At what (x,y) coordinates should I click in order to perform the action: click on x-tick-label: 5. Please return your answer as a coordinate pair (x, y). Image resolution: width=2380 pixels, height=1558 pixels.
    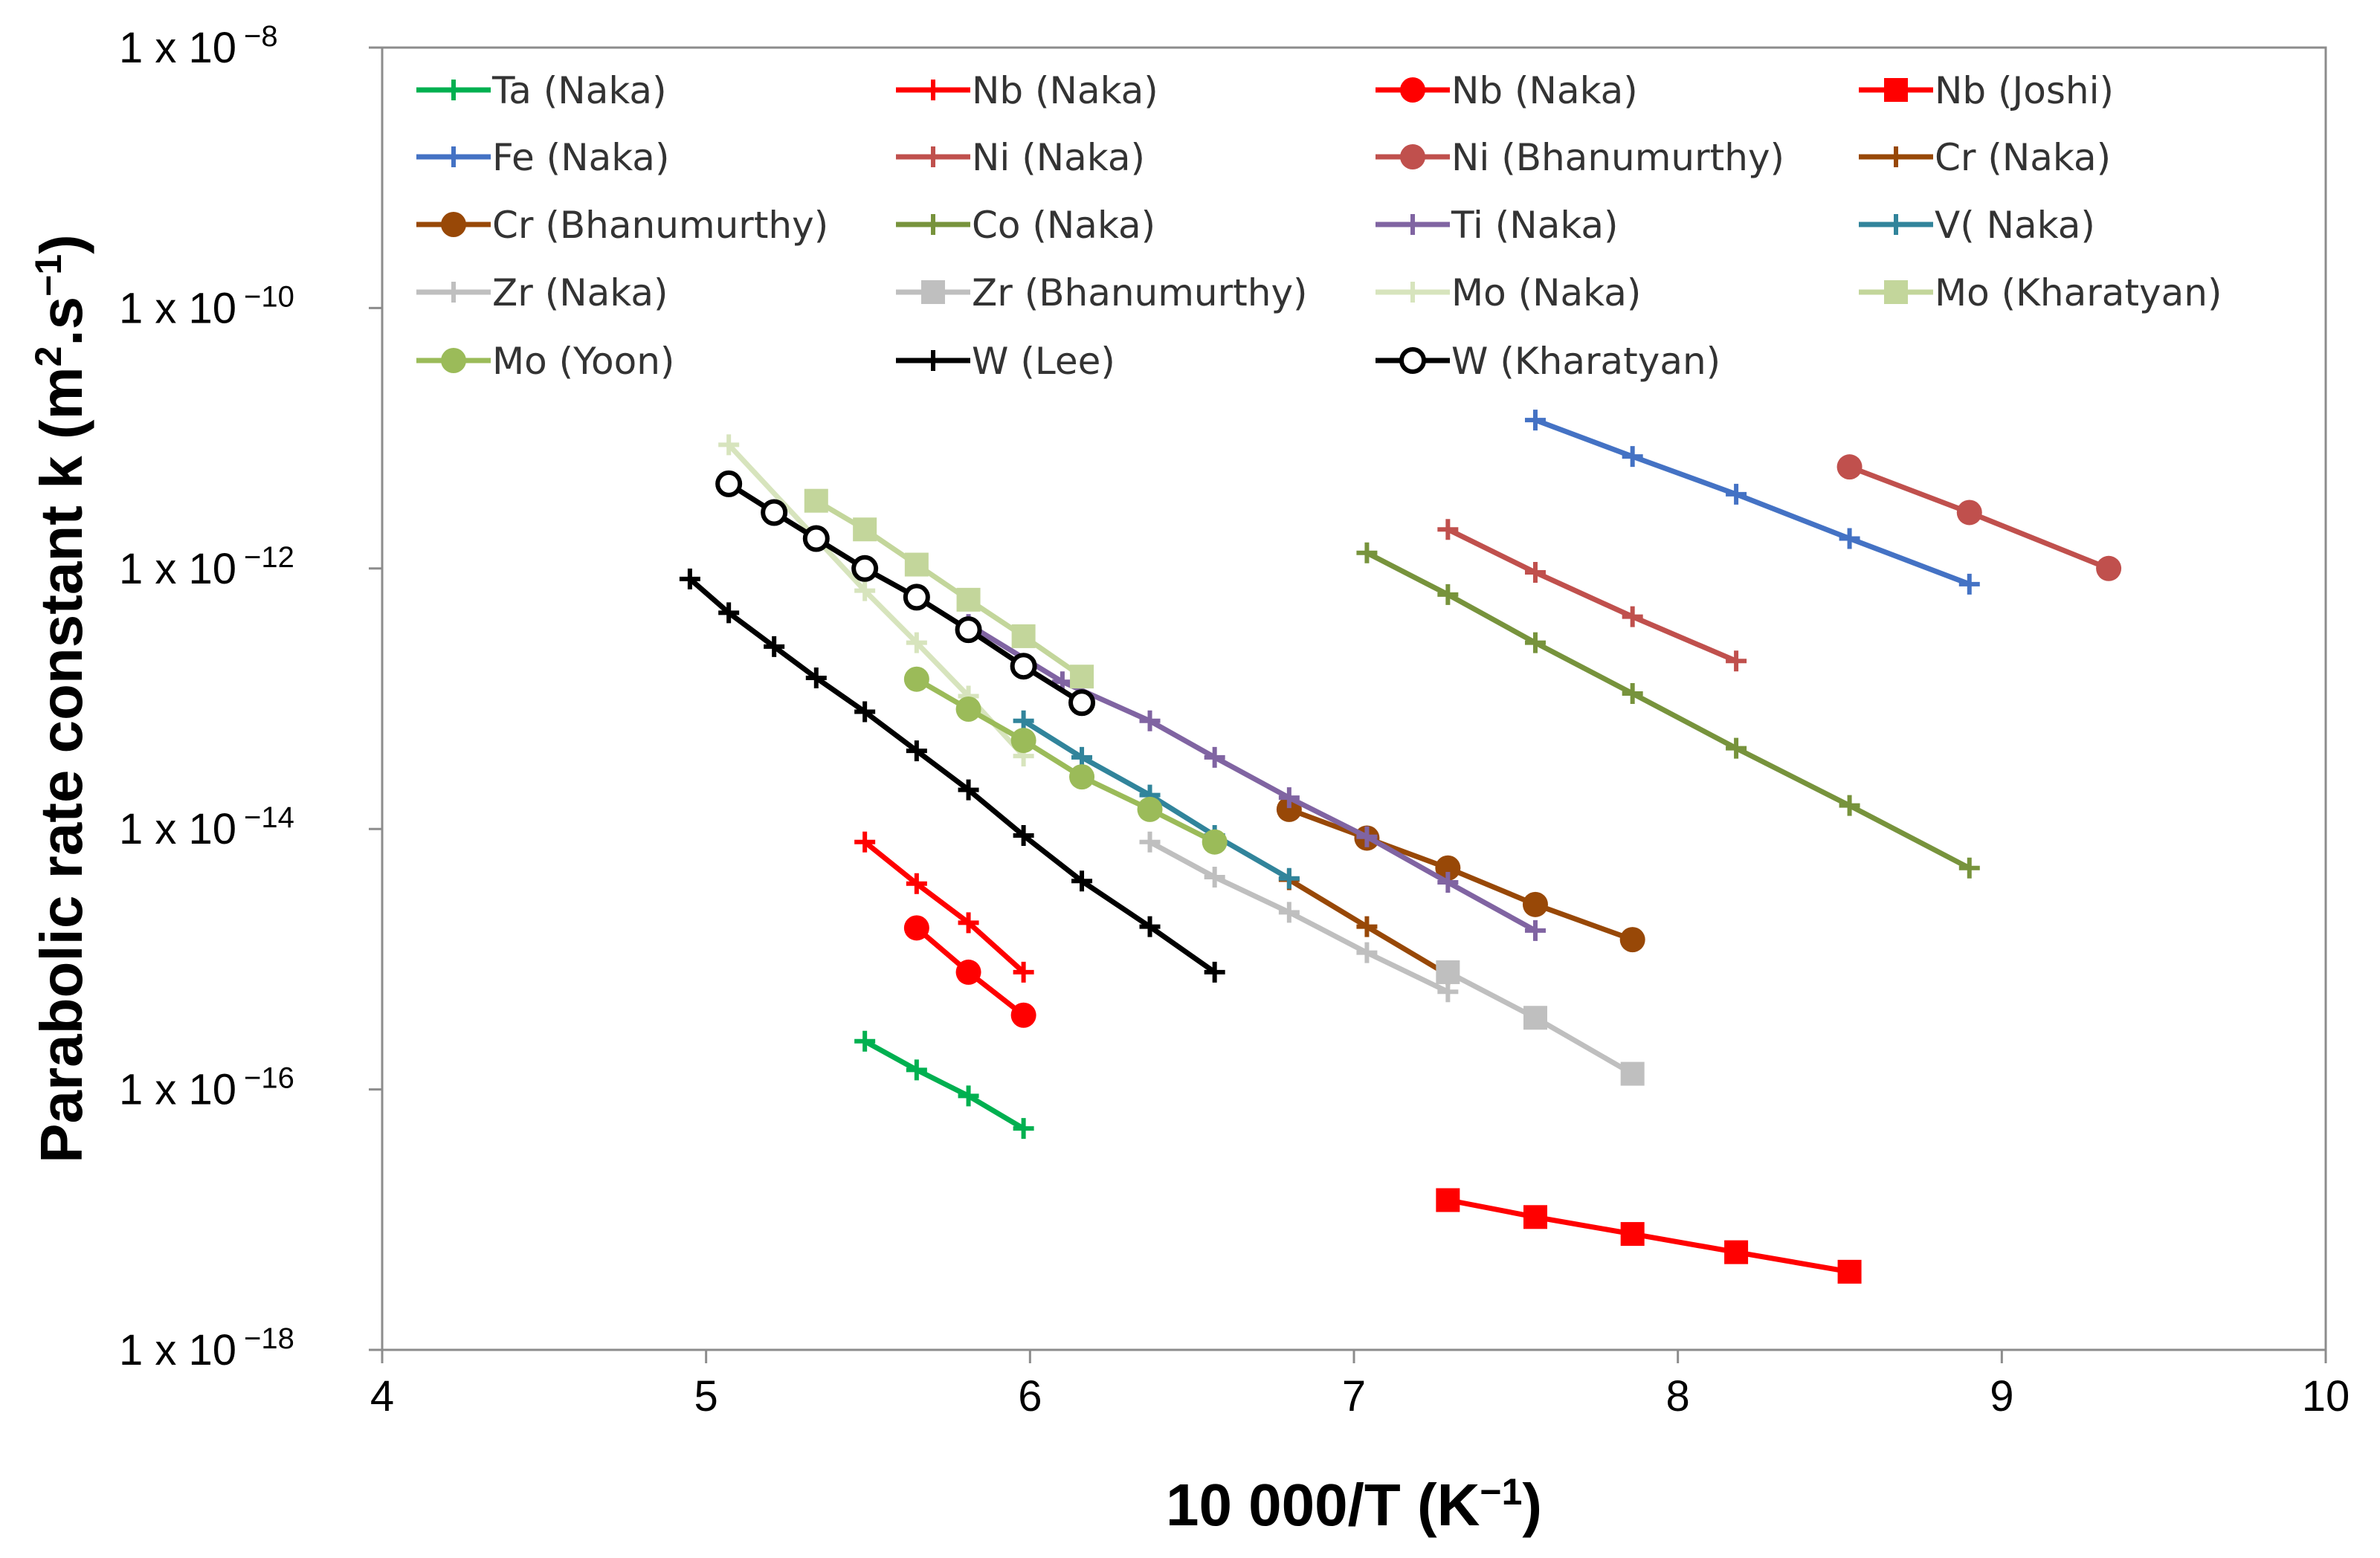
    Looking at the image, I should click on (706, 1396).